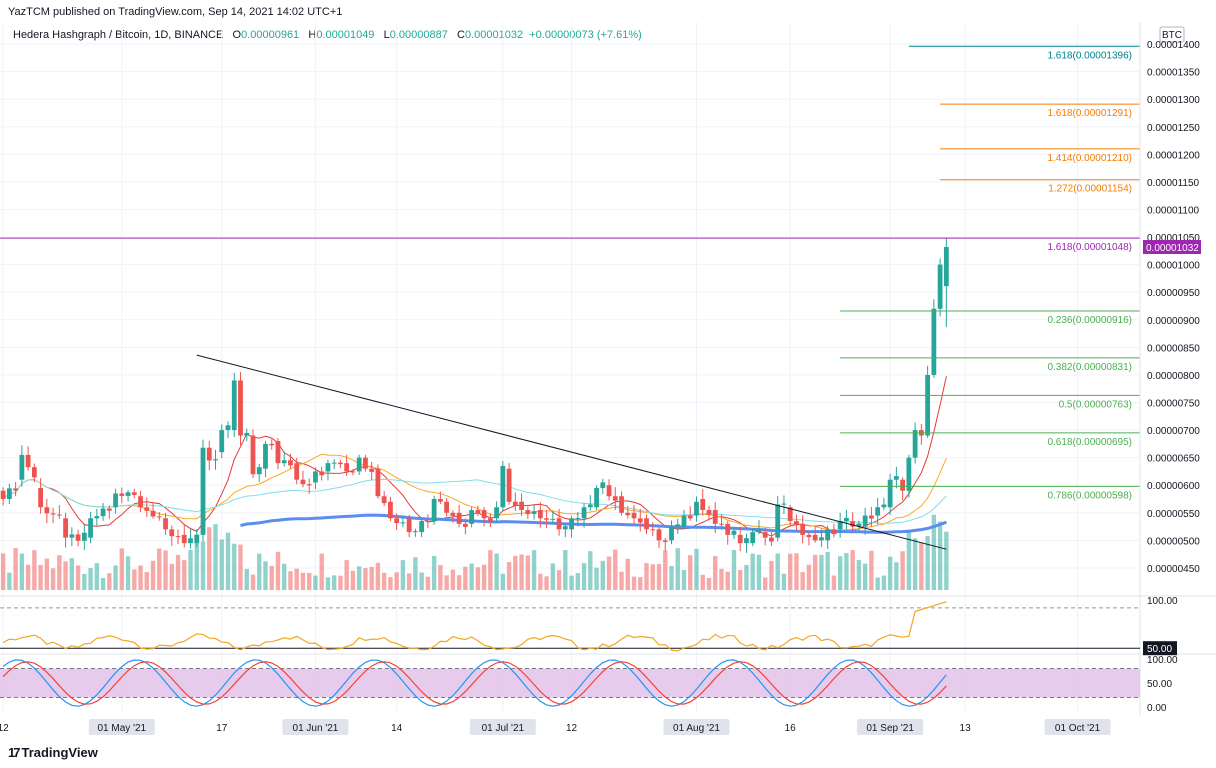  Describe the element at coordinates (345, 35) in the screenshot. I see `high-value: 0.00001049` at that location.